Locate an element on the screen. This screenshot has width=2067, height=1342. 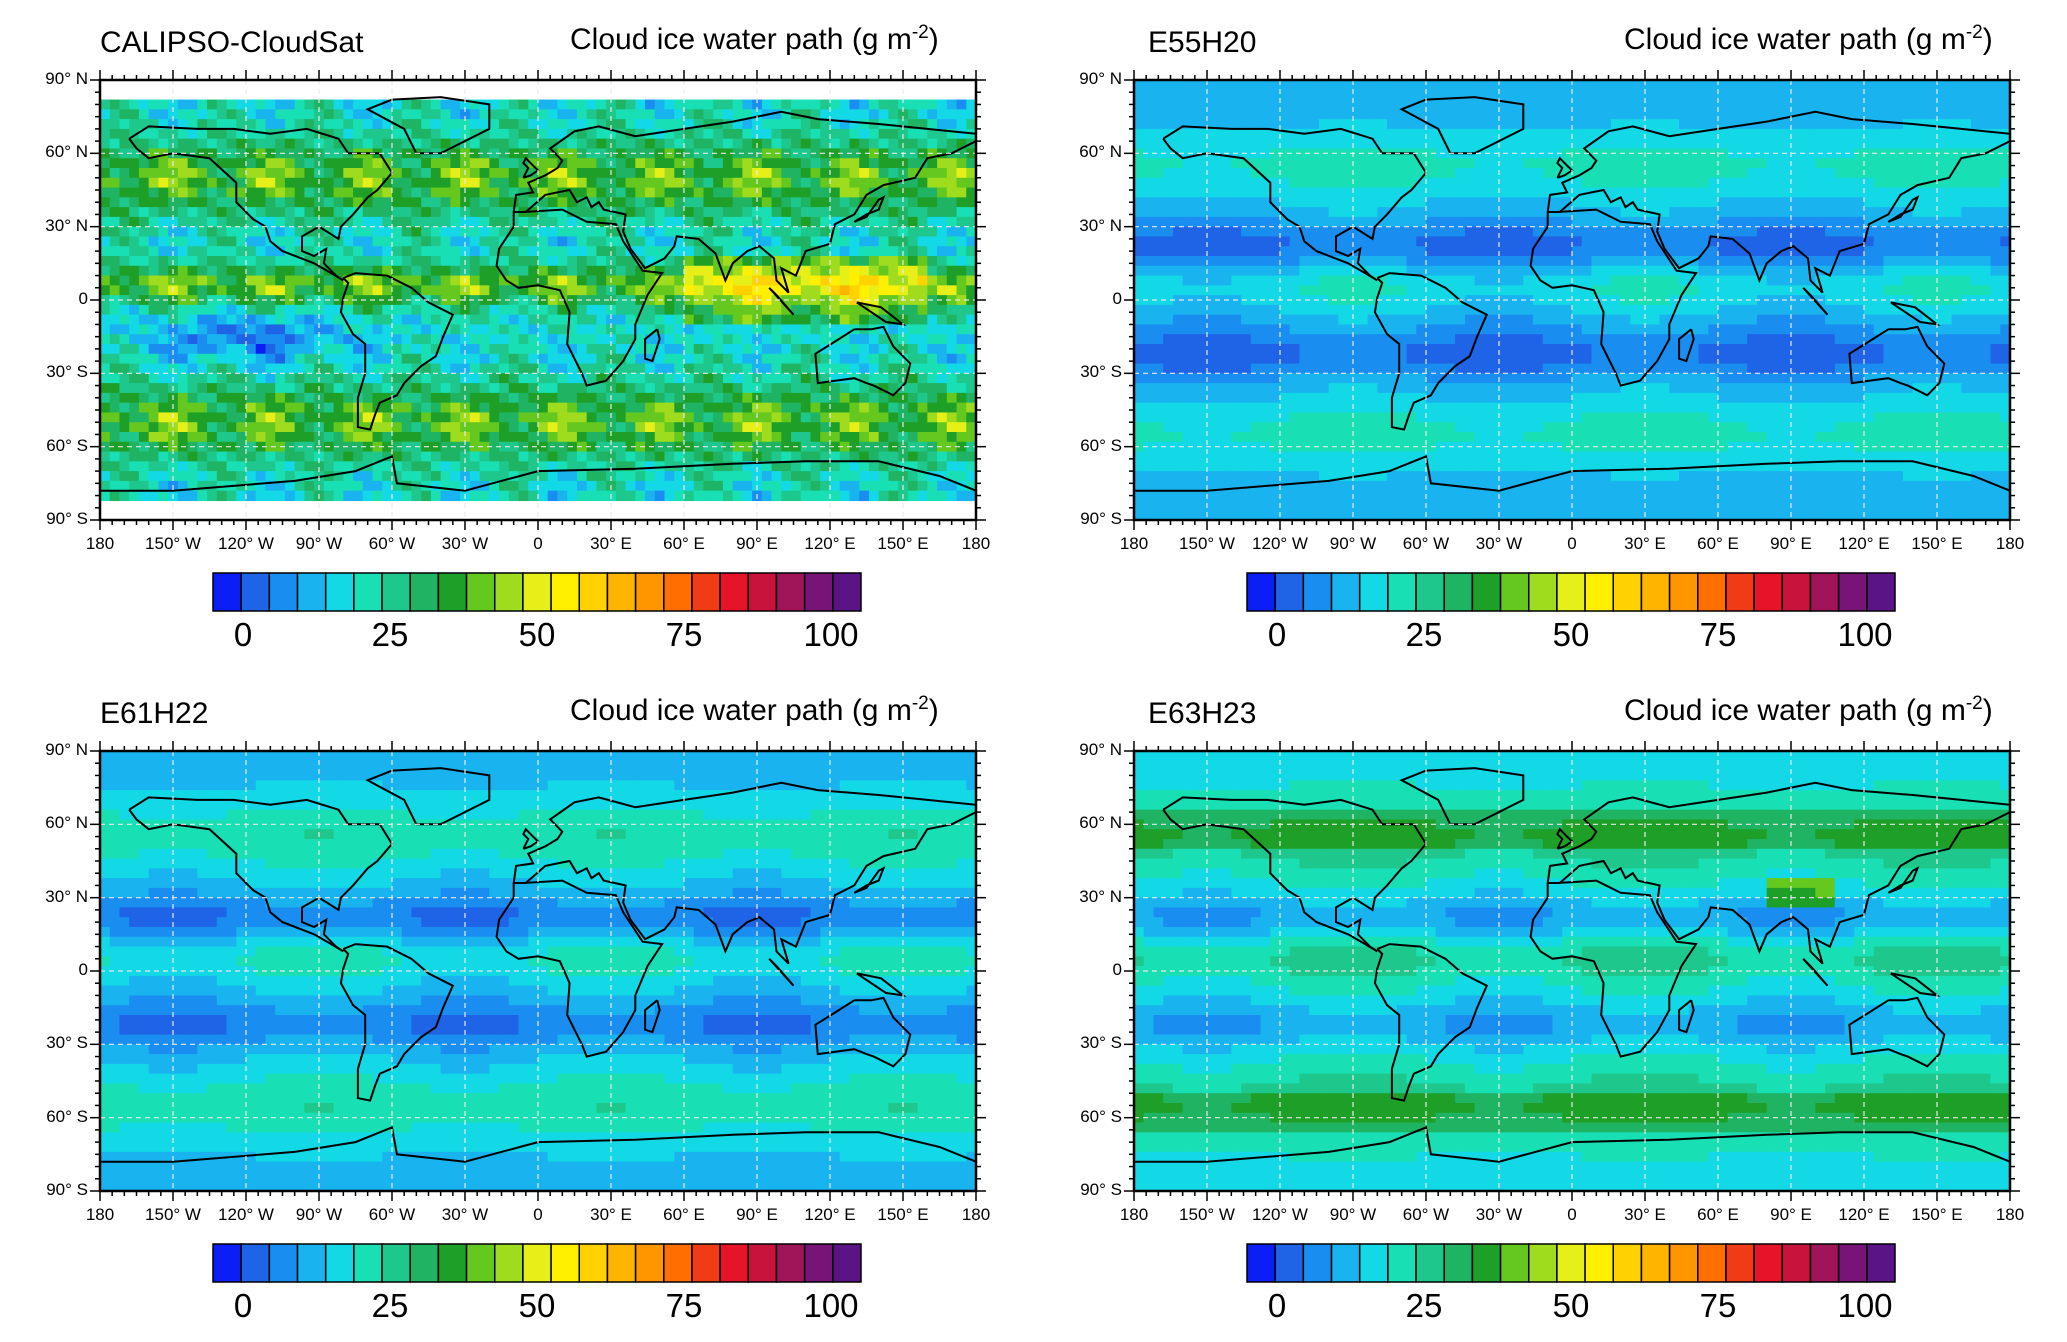
gridlines is located at coordinates (538, 300).